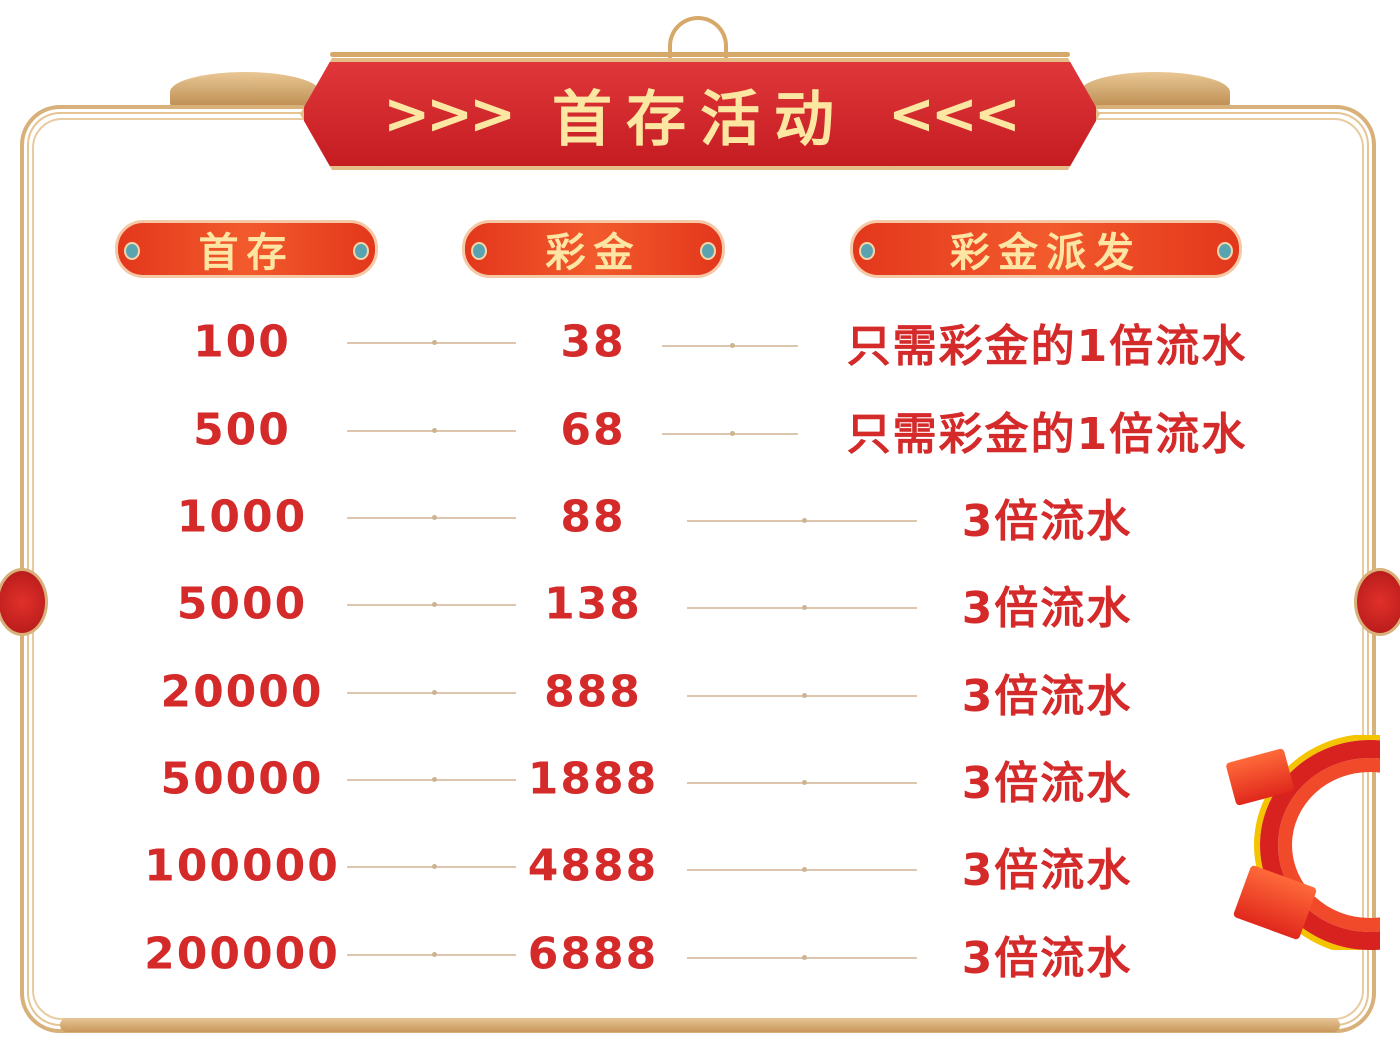  What do you see at coordinates (954, 114) in the screenshot?
I see `chevron-left-icon: <<<` at bounding box center [954, 114].